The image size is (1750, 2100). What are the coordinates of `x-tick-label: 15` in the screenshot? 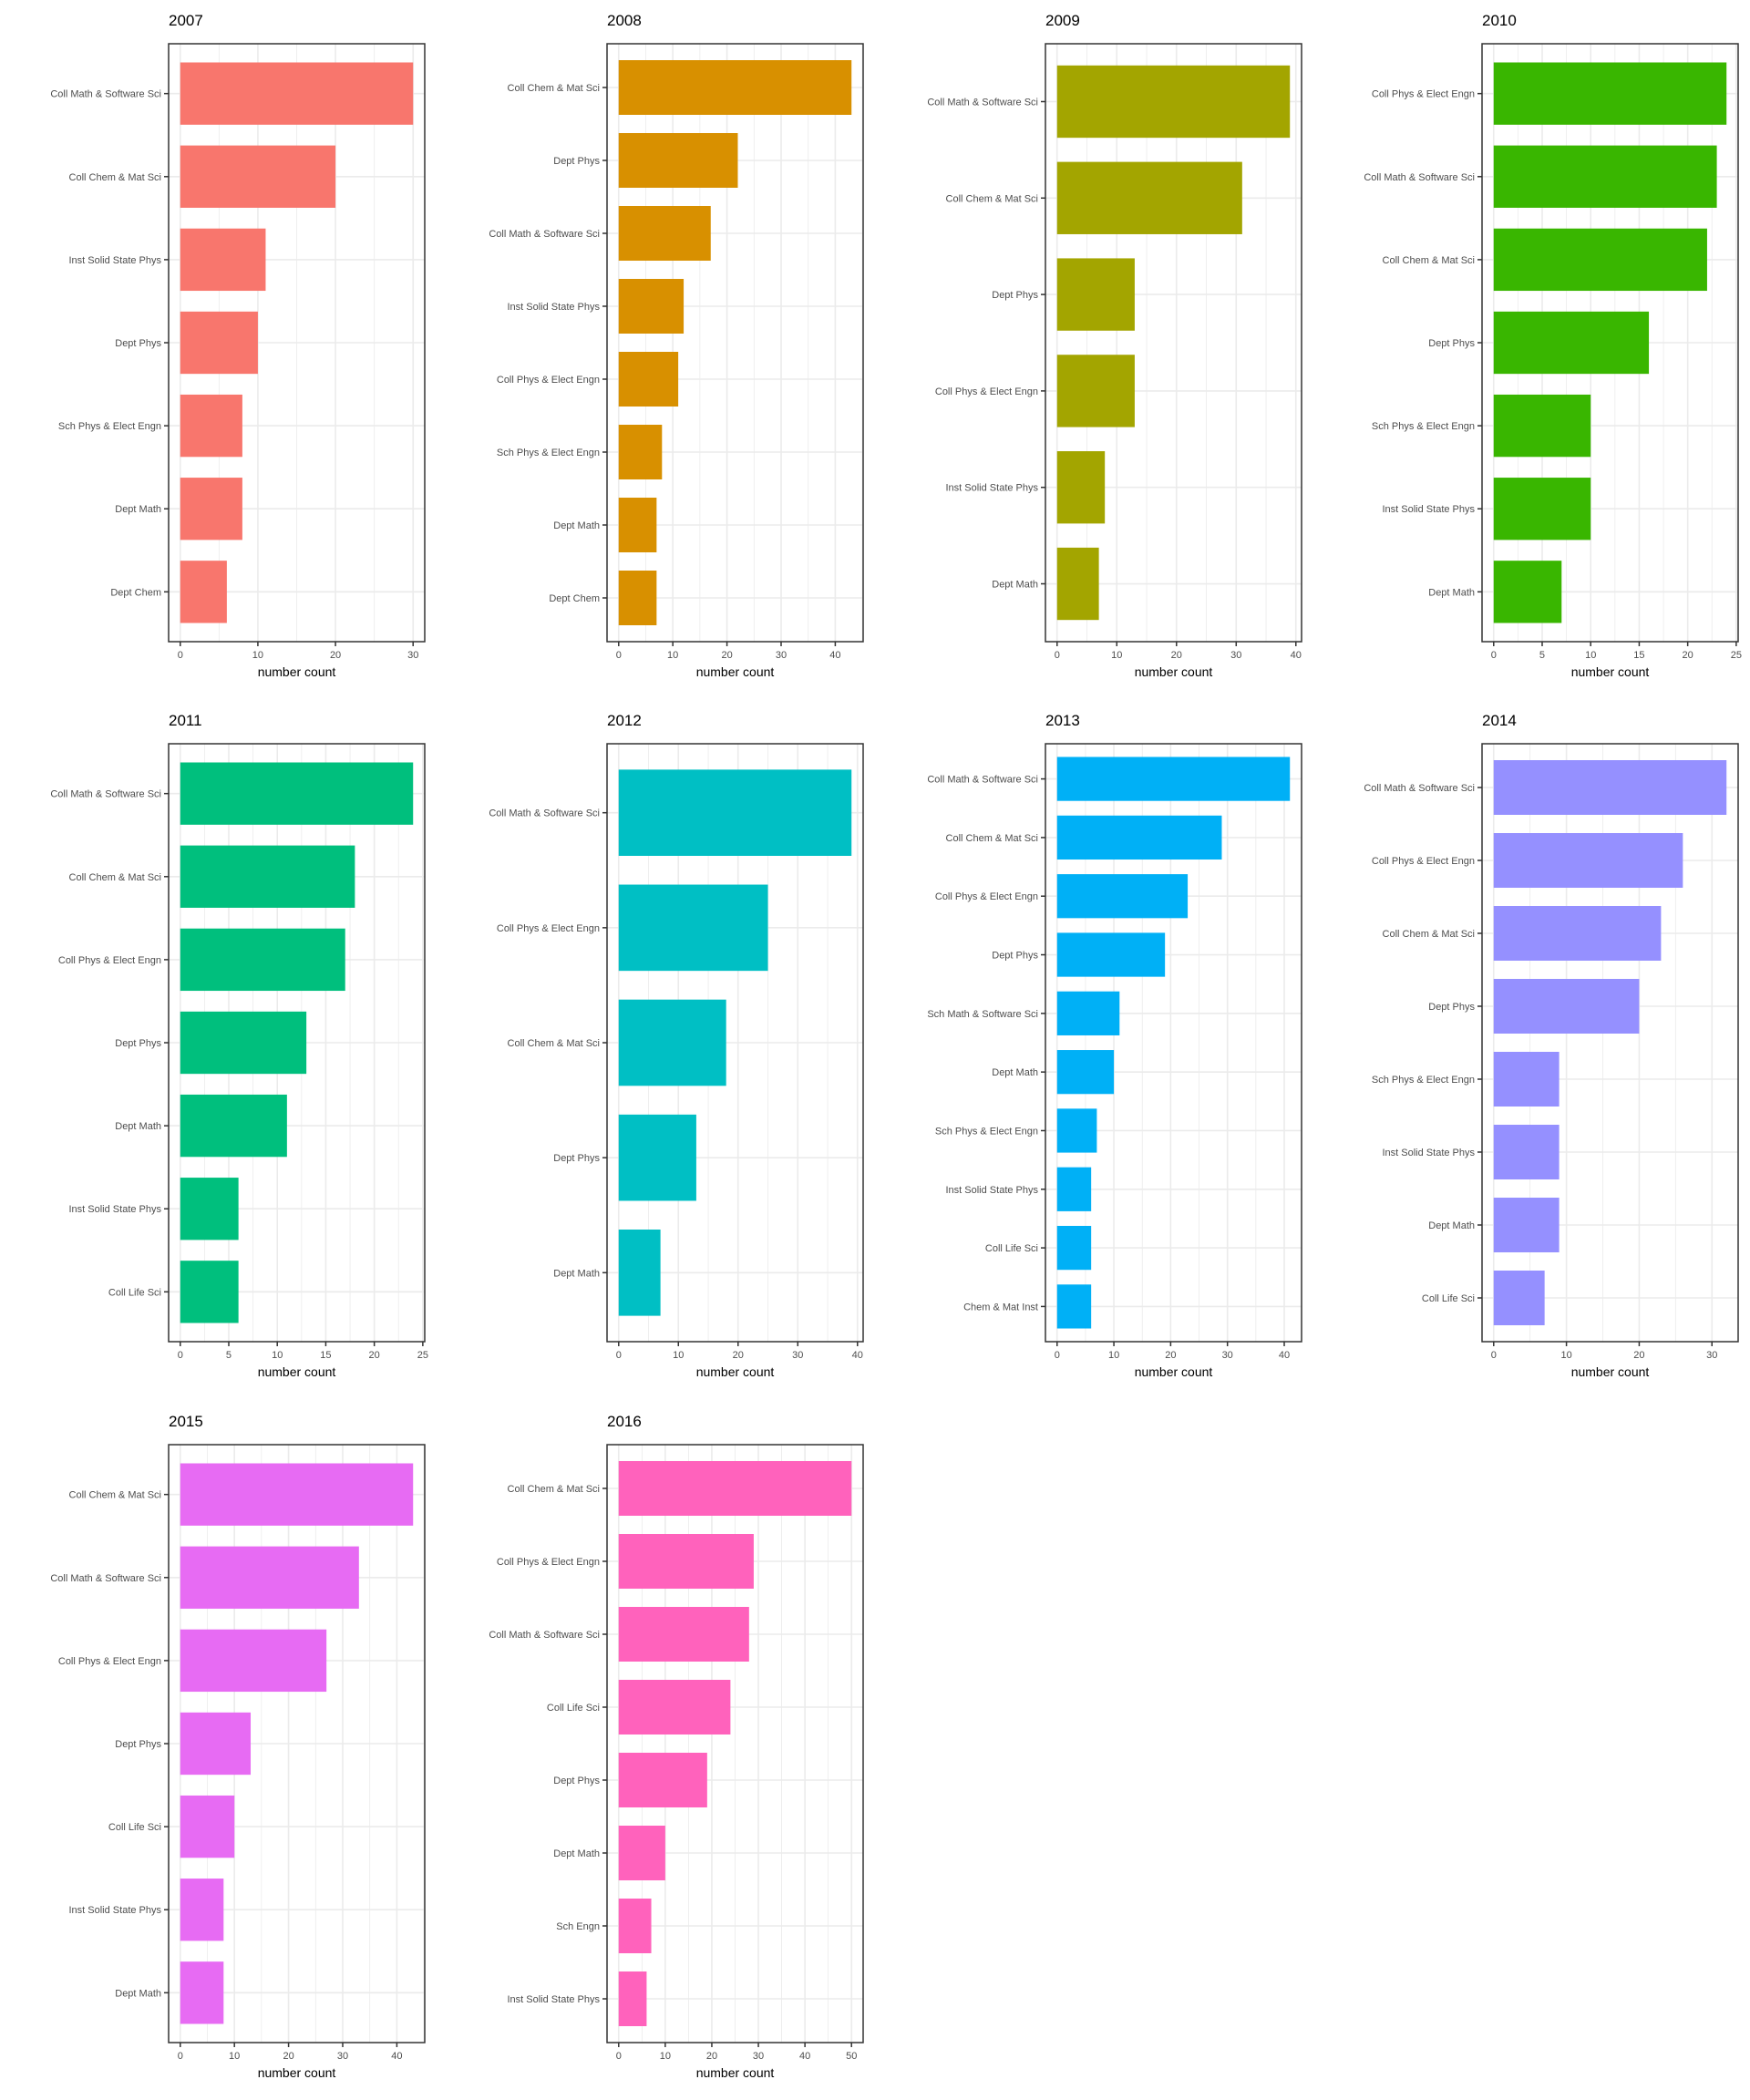 It's located at (1639, 656).